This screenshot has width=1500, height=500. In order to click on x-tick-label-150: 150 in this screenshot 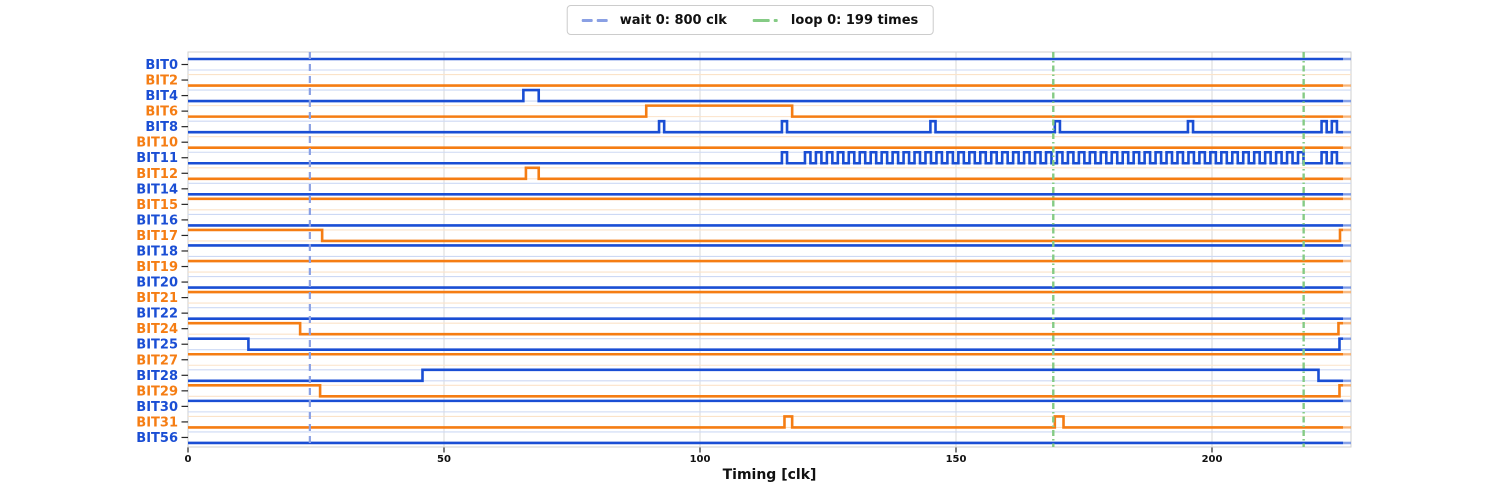, I will do `click(956, 459)`.